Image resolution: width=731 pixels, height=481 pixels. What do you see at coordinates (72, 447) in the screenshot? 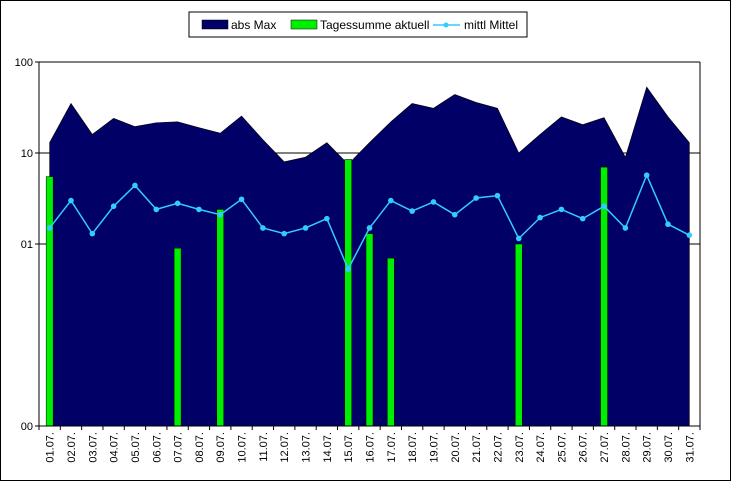
I see `x-tick-label: 02.07.` at bounding box center [72, 447].